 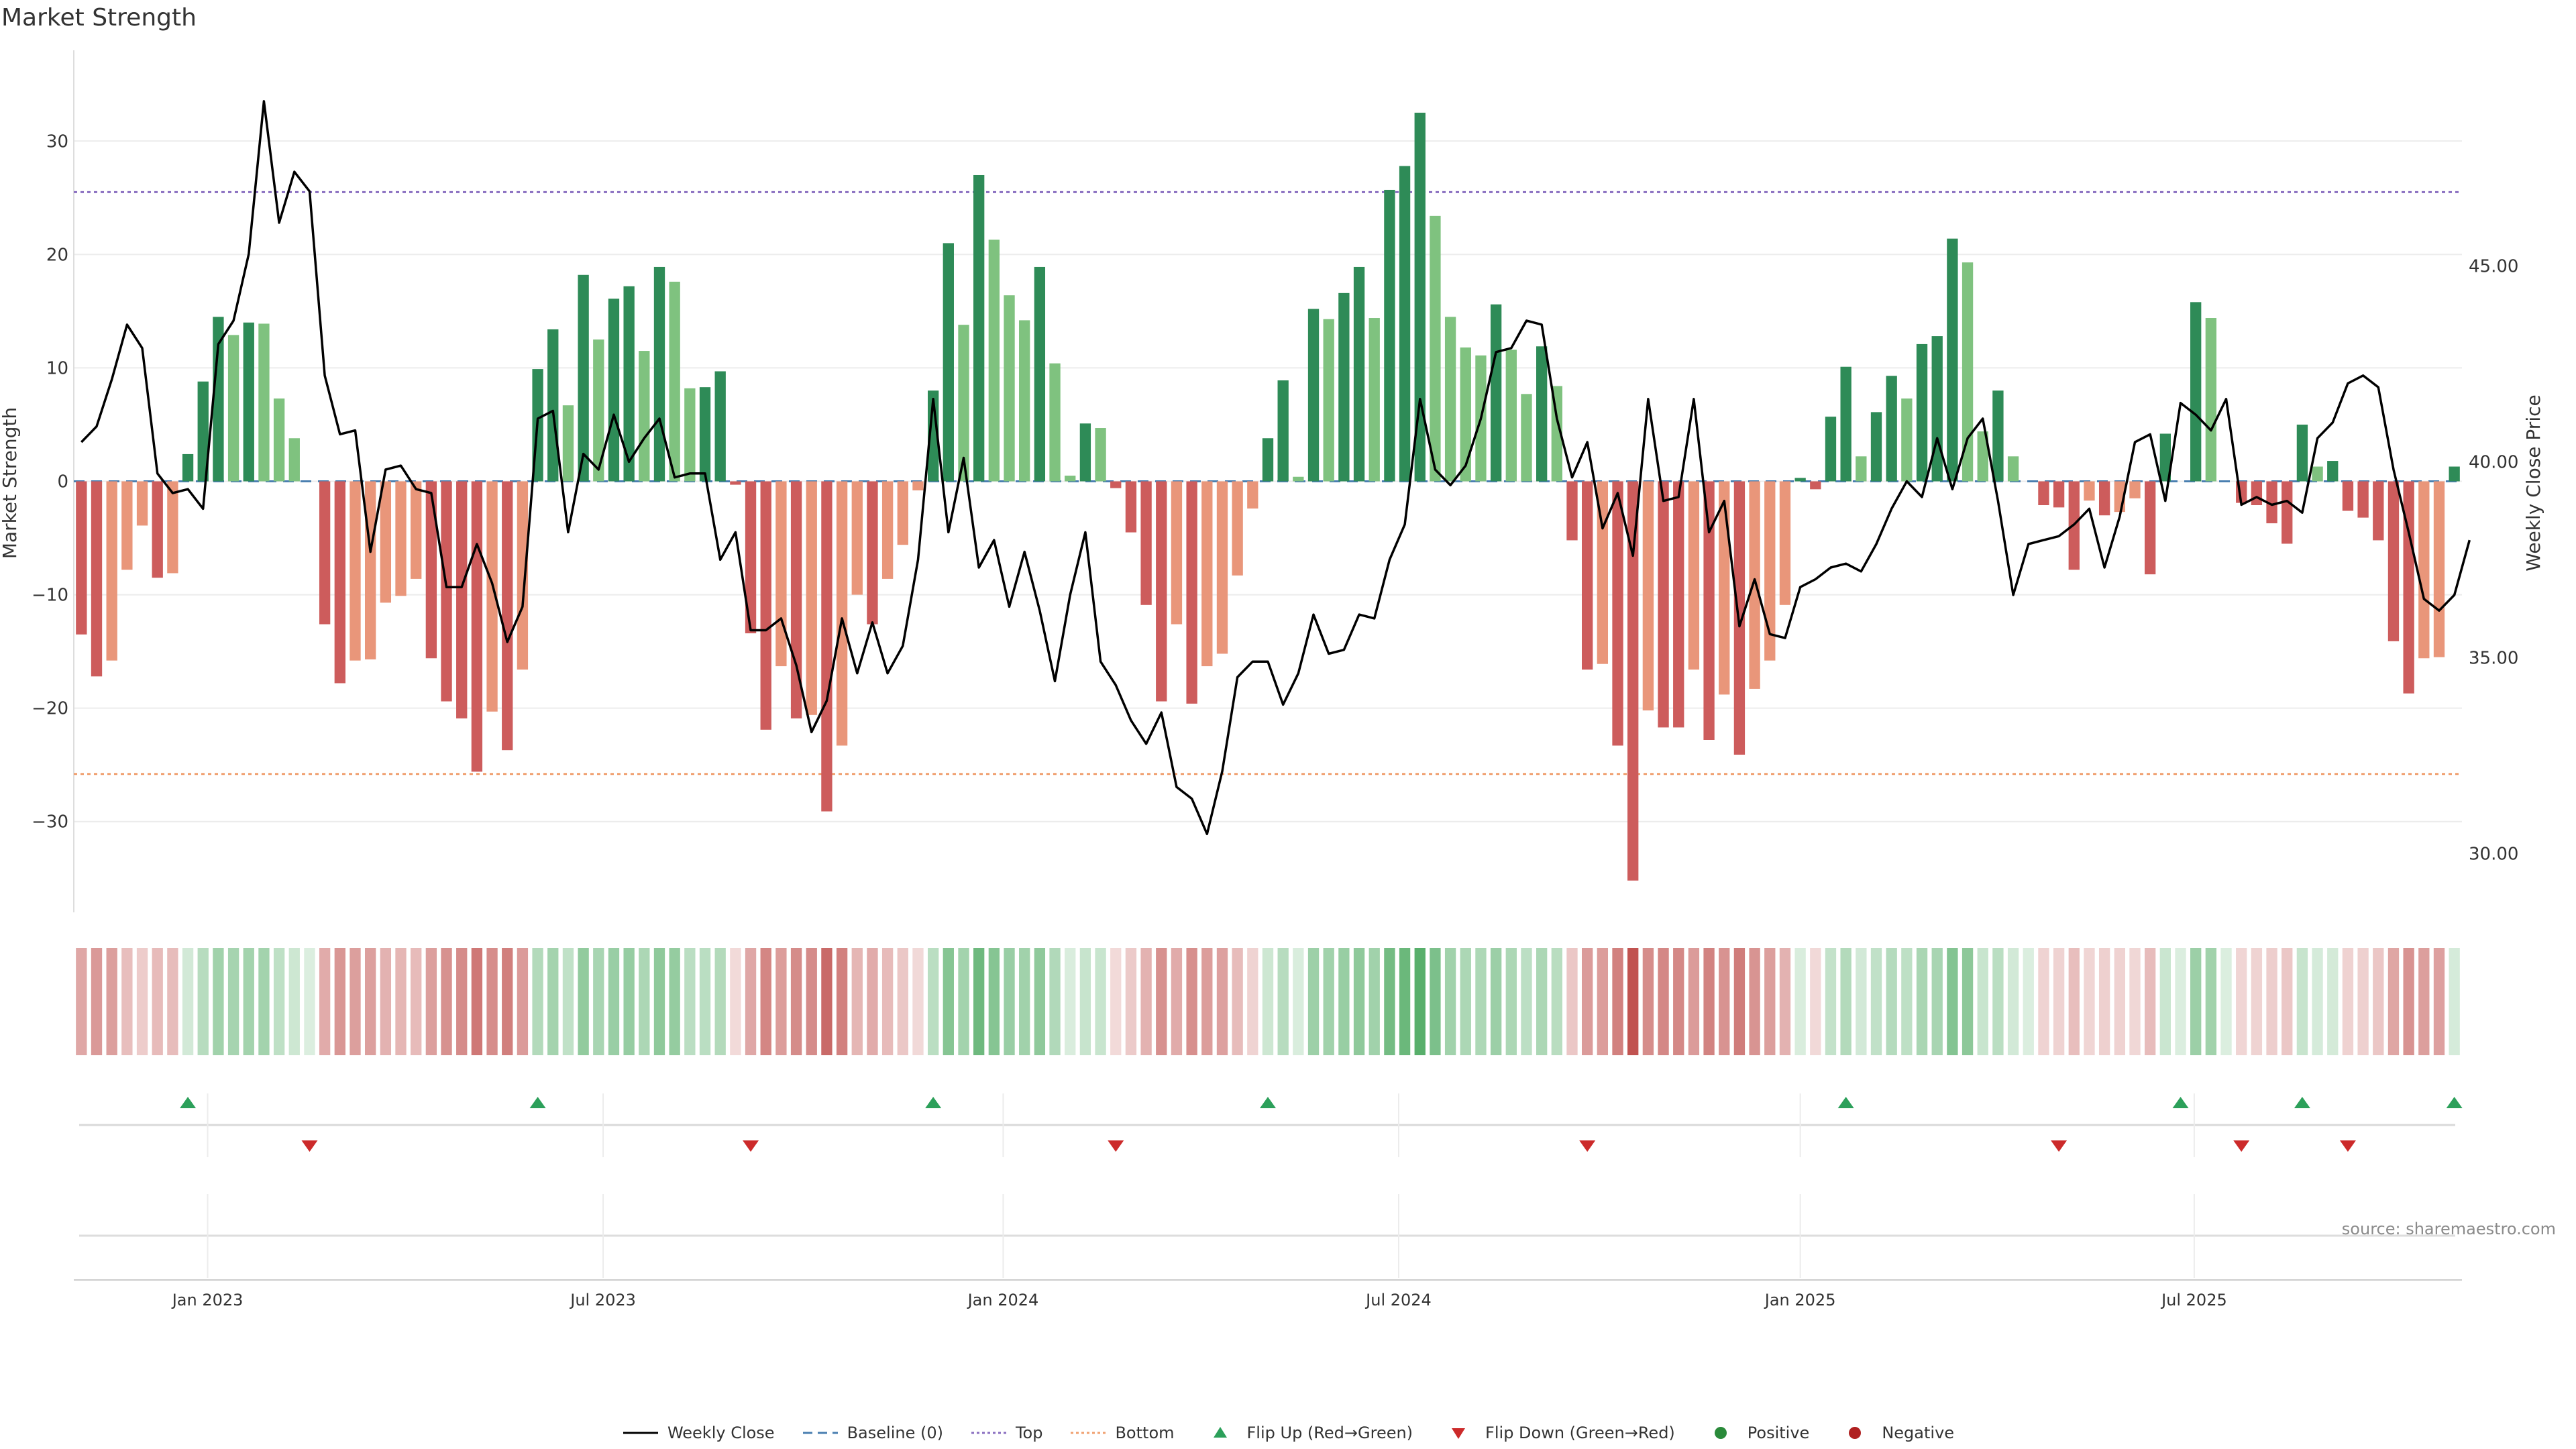 What do you see at coordinates (1855, 1433) in the screenshot?
I see `circle-icon` at bounding box center [1855, 1433].